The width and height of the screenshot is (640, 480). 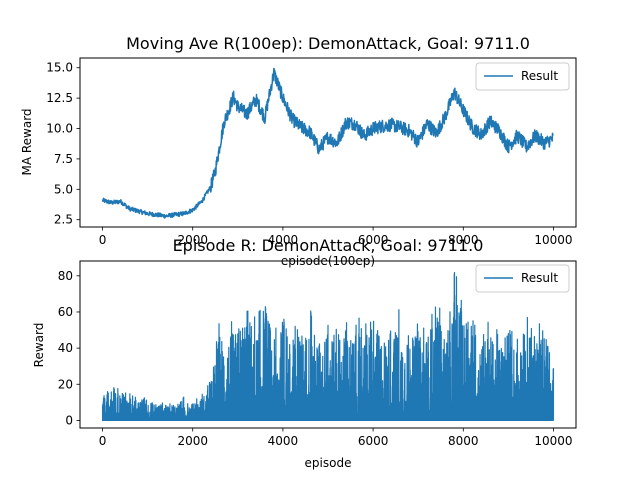 I want to click on y-tick-label: 7.5, so click(x=63, y=159).